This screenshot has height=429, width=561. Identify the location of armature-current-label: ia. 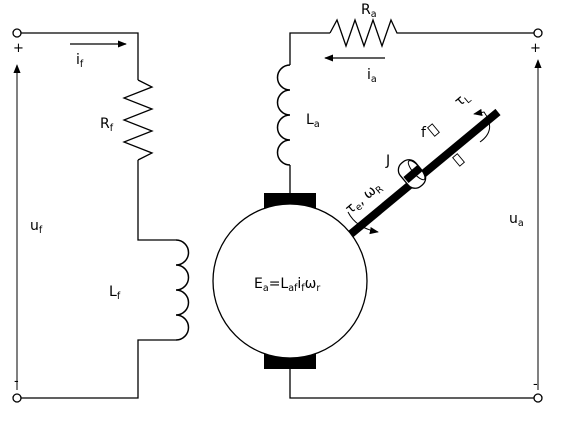
(372, 76).